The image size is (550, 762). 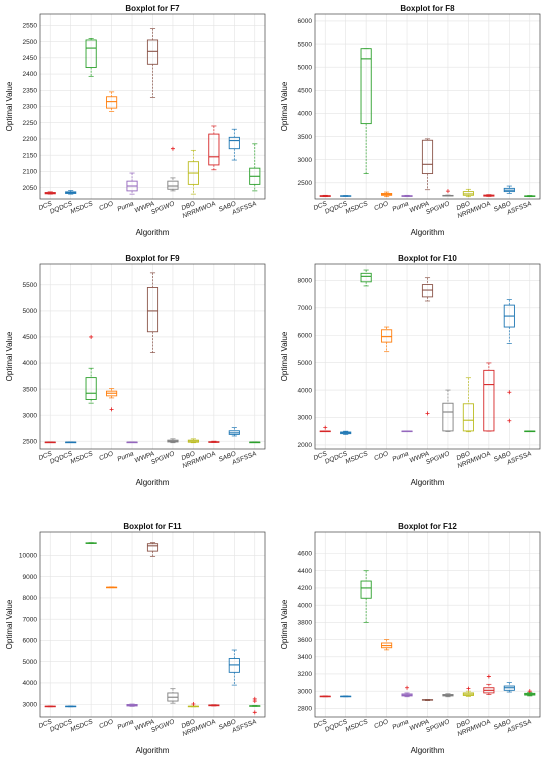 What do you see at coordinates (152, 258) in the screenshot?
I see `chart-title: Boxplot for F9` at bounding box center [152, 258].